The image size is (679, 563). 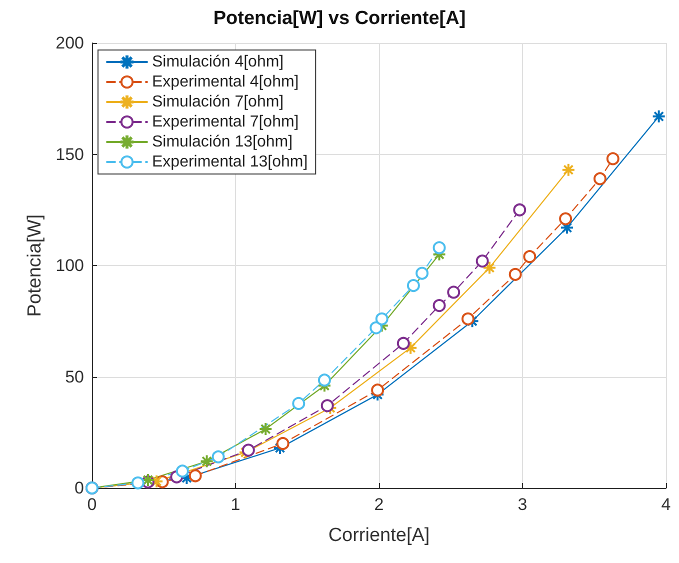 I want to click on y-axis-title: Potencia[W], so click(x=35, y=265).